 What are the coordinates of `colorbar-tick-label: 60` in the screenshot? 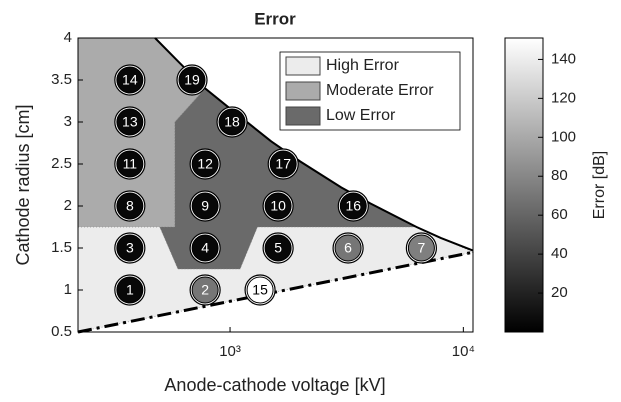 It's located at (559, 214).